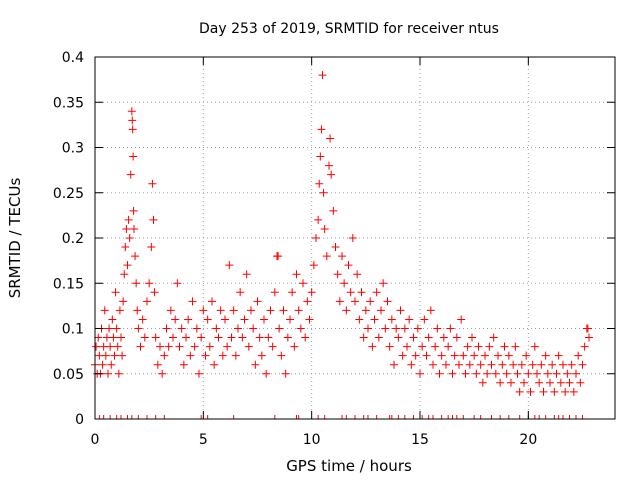  Describe the element at coordinates (349, 466) in the screenshot. I see `x-axis-title: GPS time / hours` at that location.